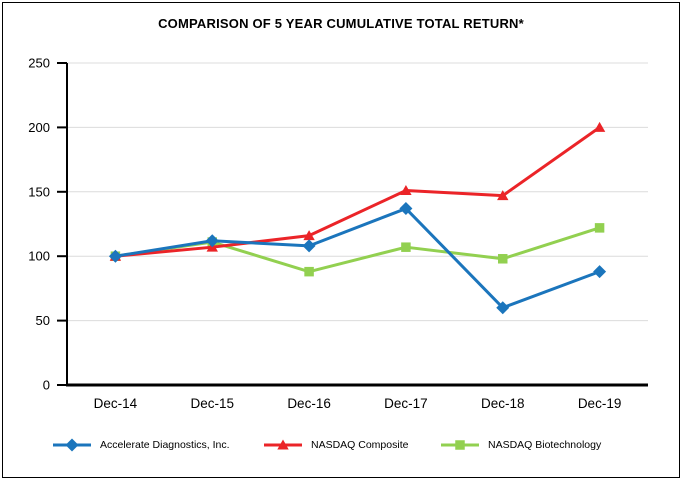 This screenshot has width=682, height=480. I want to click on x-tick-label: Dec-18, so click(503, 403).